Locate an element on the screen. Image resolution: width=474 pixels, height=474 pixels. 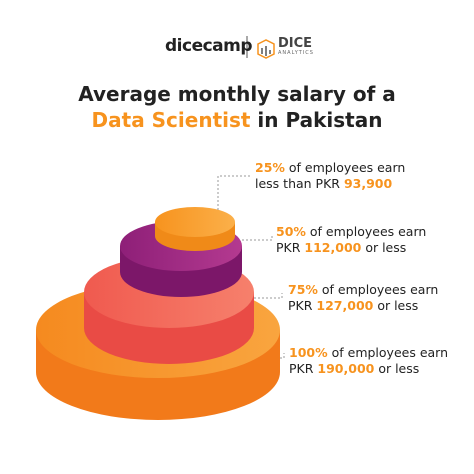
title-highlight: Data Scientist is located at coordinates (171, 120).